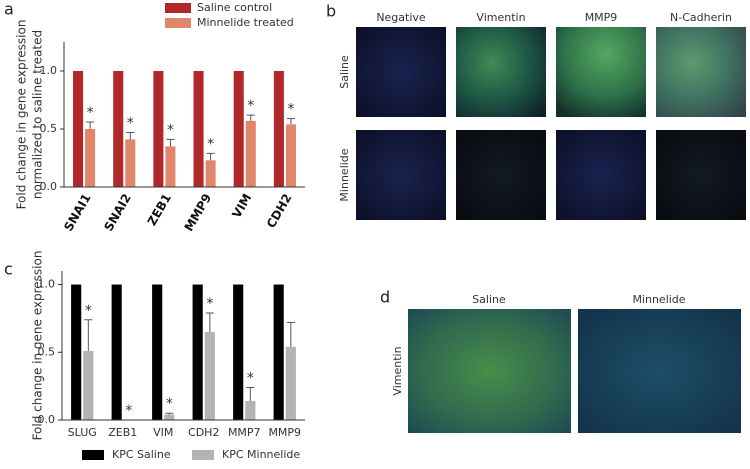 This screenshot has width=750, height=469. What do you see at coordinates (9, 9) in the screenshot?
I see `panel-label: a` at bounding box center [9, 9].